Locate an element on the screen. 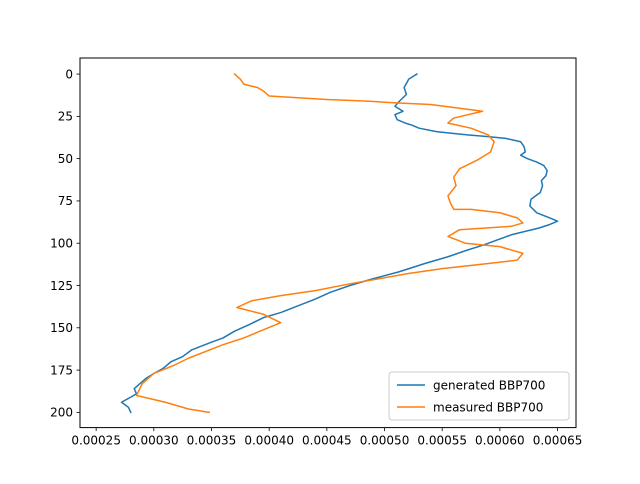 The image size is (640, 484). y-tick-label: 50 is located at coordinates (65, 159).